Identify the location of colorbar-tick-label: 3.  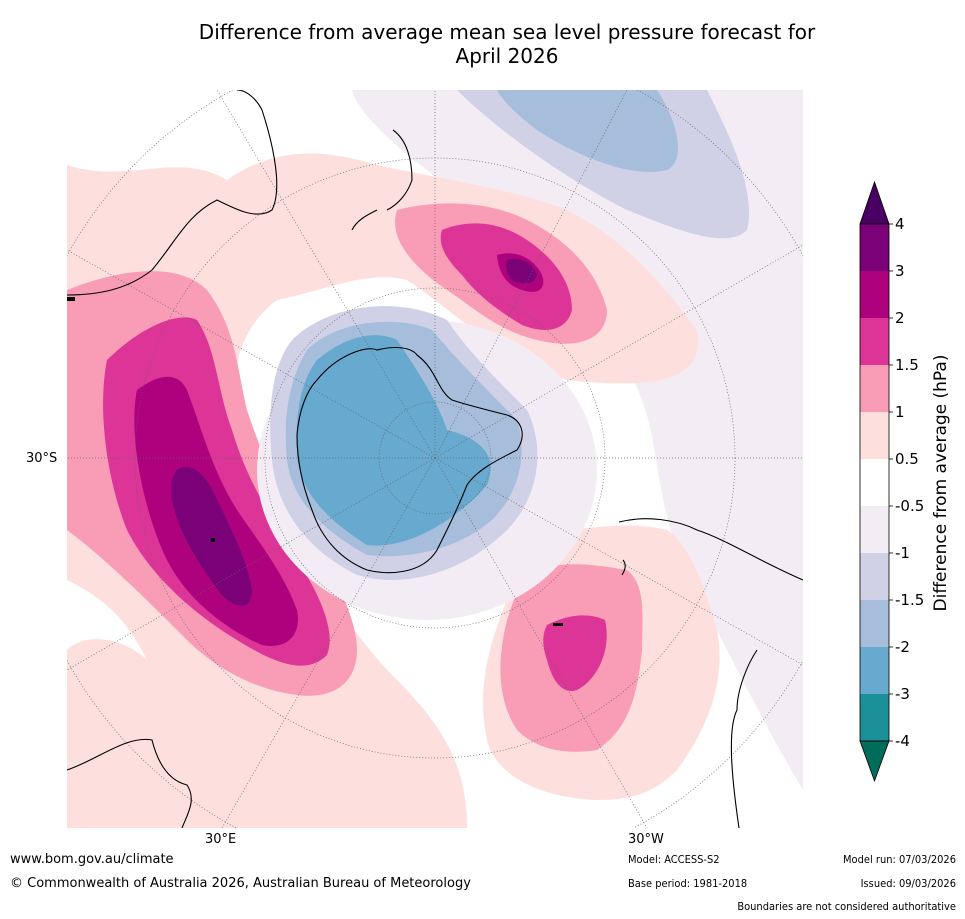
(900, 271).